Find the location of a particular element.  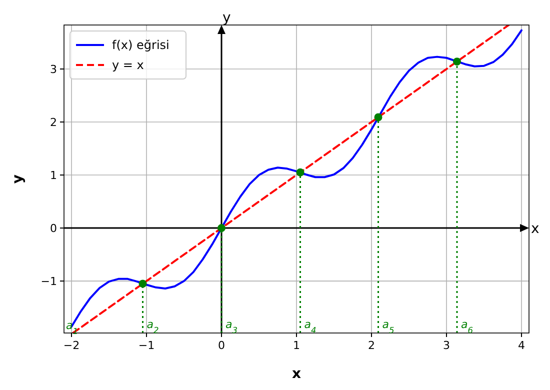

annotation: a$_{6}$ is located at coordinates (467, 326).